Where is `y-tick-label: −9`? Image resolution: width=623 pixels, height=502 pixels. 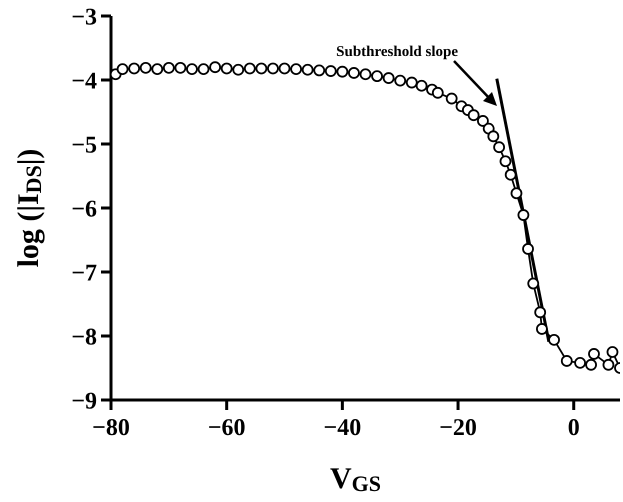 y-tick-label: −9 is located at coordinates (84, 401).